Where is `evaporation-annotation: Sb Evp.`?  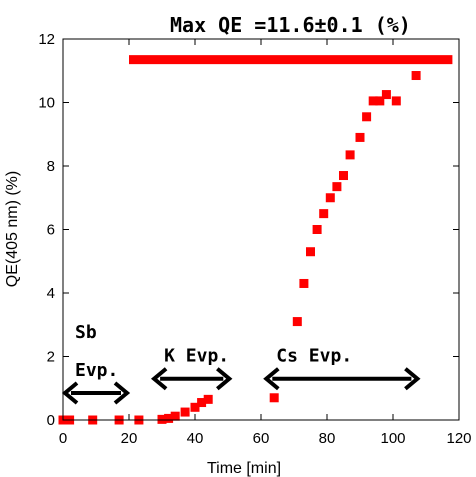
evaporation-annotation: Sb Evp. is located at coordinates (96, 363).